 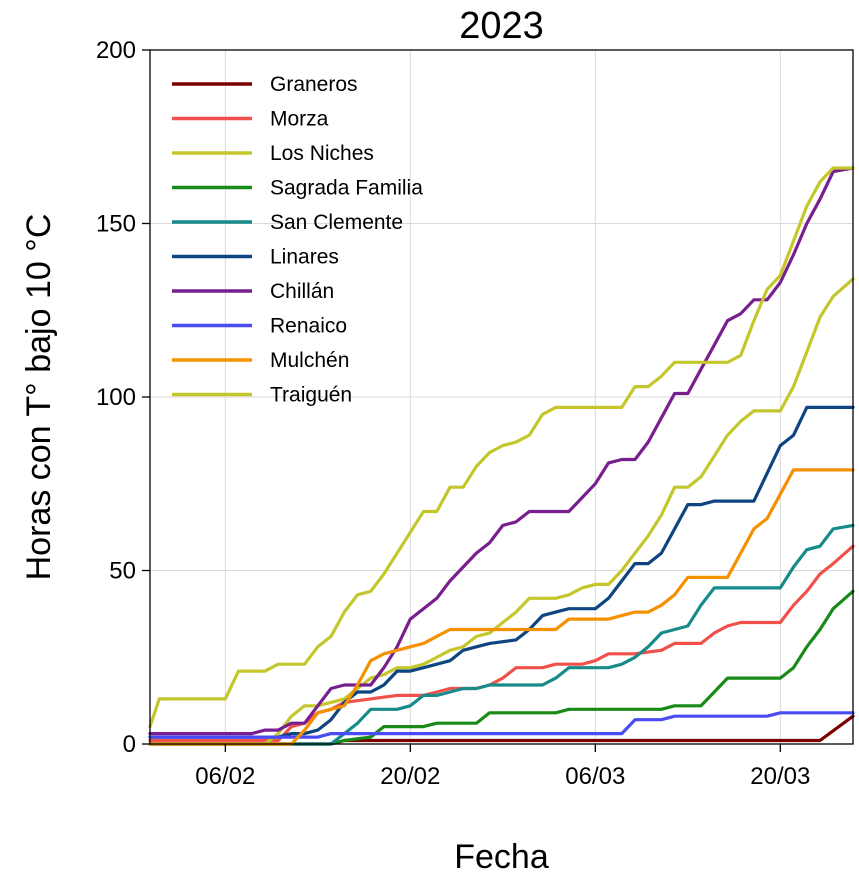 What do you see at coordinates (122, 571) in the screenshot?
I see `y-tick-label: 50` at bounding box center [122, 571].